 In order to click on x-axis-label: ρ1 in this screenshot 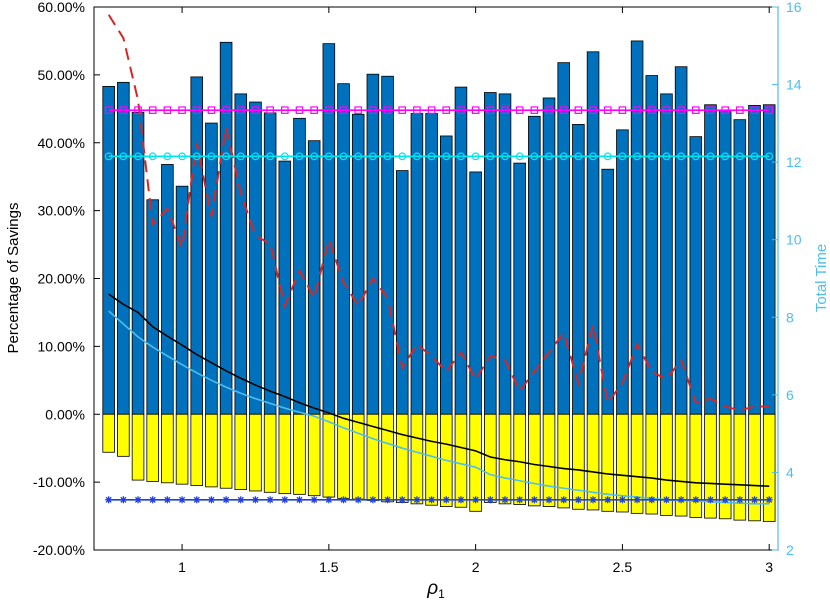, I will do `click(435, 589)`.